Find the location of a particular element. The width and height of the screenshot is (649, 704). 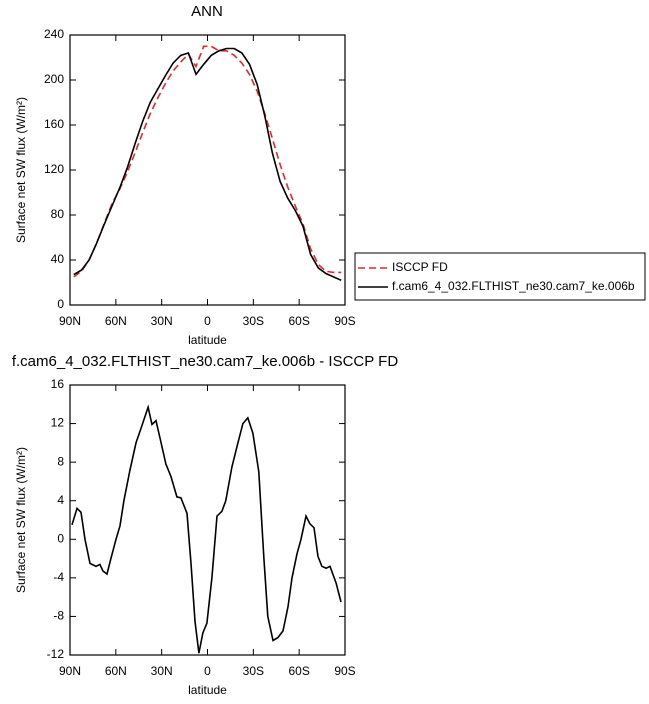

chart-title: ANN is located at coordinates (207, 11).